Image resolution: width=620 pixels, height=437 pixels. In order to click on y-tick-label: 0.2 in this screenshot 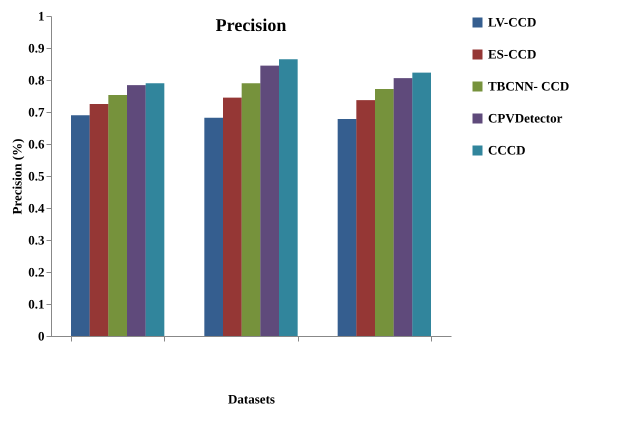, I will do `click(36, 272)`.